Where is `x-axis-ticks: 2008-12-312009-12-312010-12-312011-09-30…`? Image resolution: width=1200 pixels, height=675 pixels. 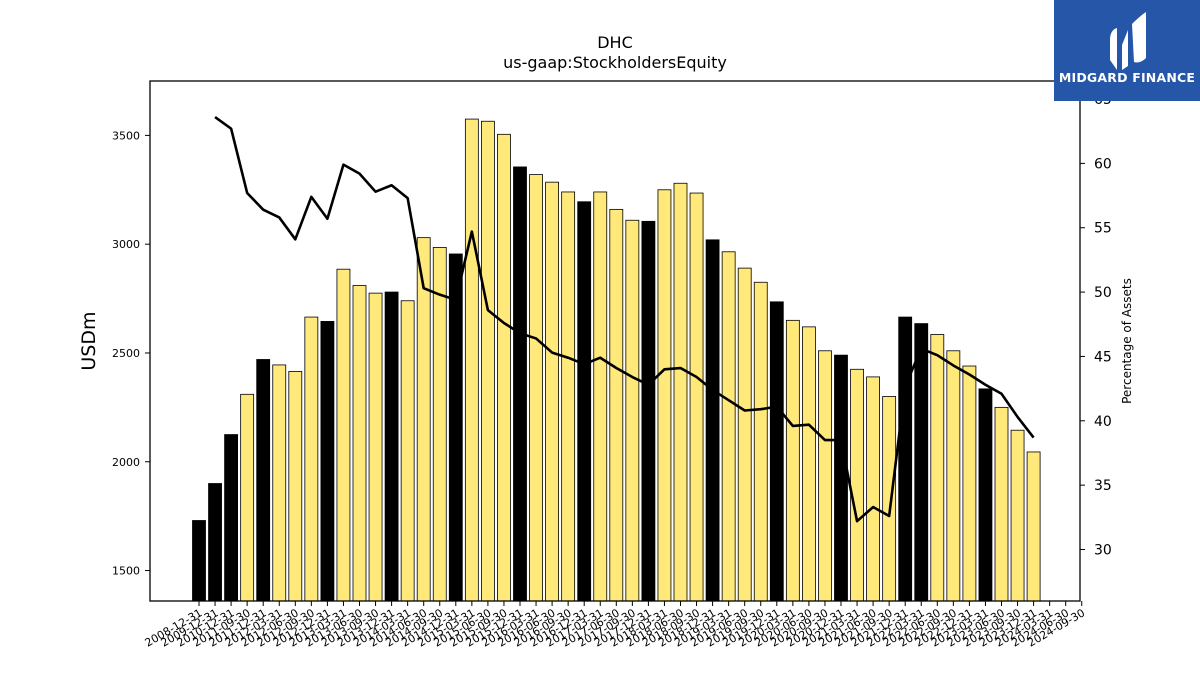
x-axis-ticks: 2008-12-312009-12-312010-12-312011-09-30… is located at coordinates (615, 625).